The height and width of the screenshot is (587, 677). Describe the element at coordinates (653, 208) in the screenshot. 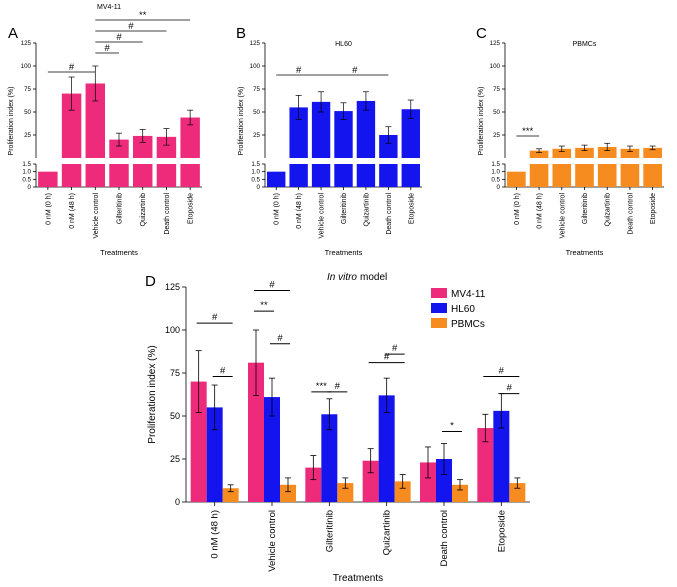

I see `panel-c-category-label: Etoposide` at that location.